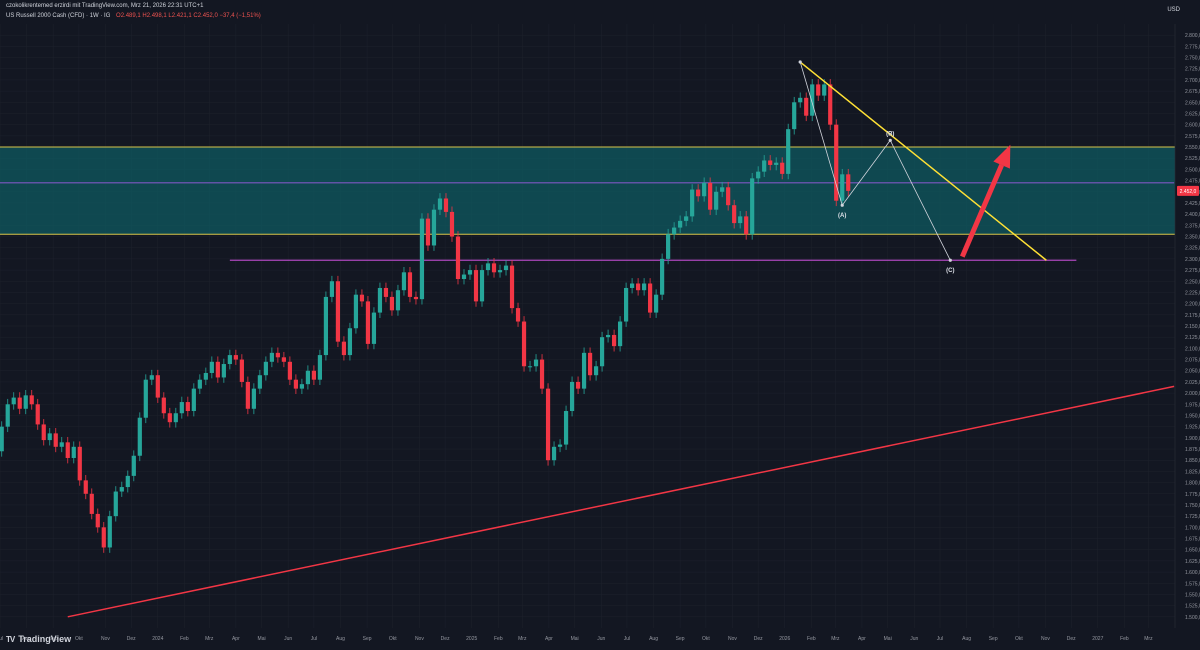 The height and width of the screenshot is (650, 1200). I want to click on y-tick-label: 2.800,0, so click(1192, 36).